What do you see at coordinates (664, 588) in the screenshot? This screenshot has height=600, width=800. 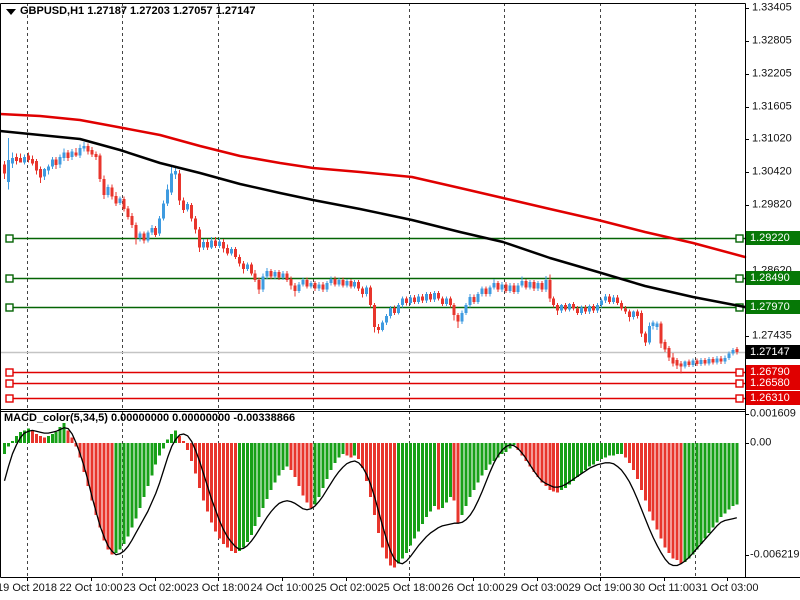 I see `time-axis-label: 30 Oct 11:00` at bounding box center [664, 588].